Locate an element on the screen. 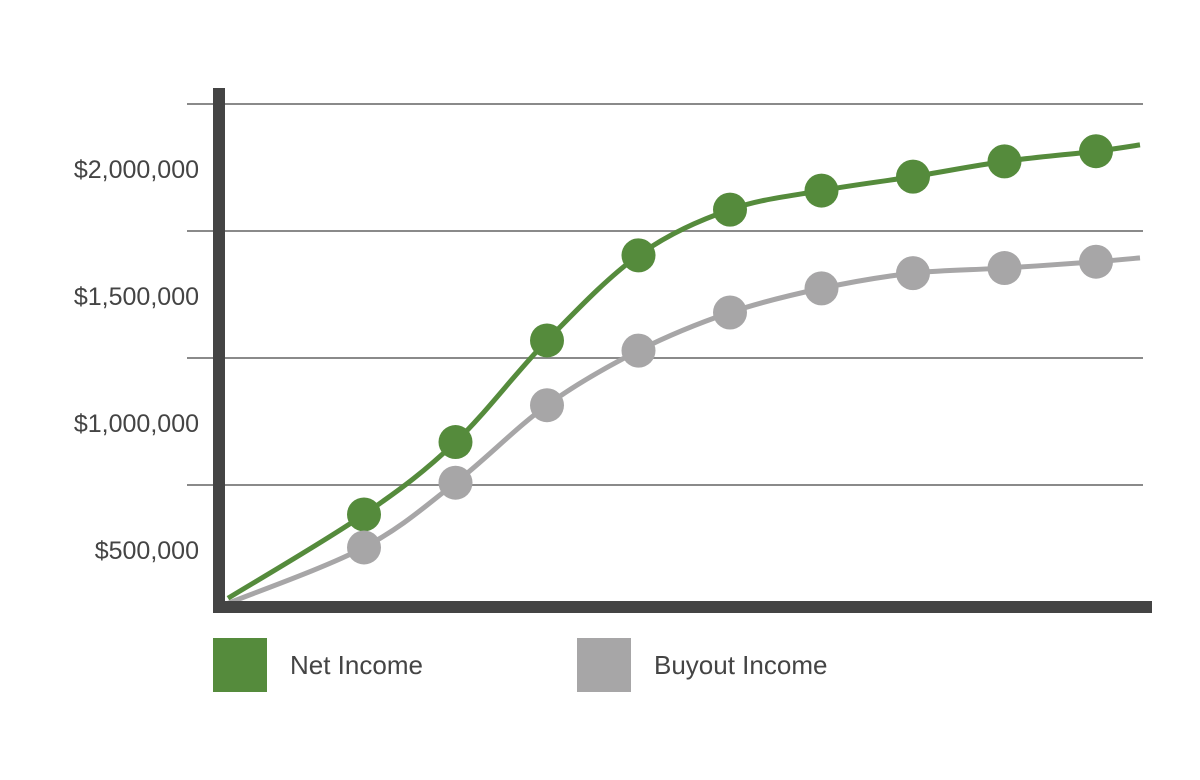 This screenshot has width=1200, height=780. y-axis is located at coordinates (219, 350).